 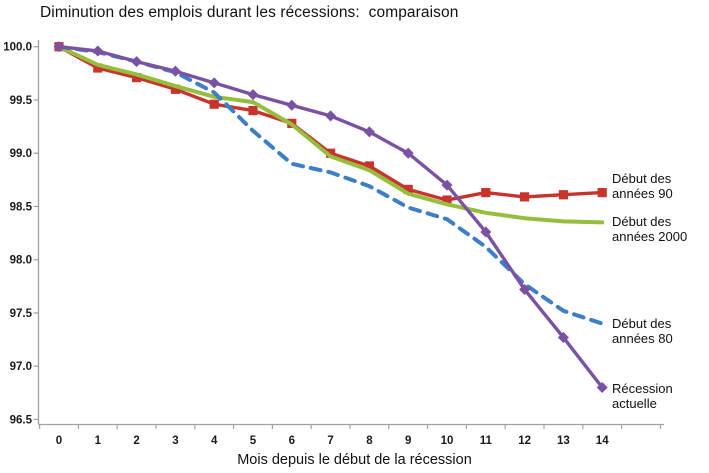 I want to click on x-tick-label: 6, so click(x=292, y=441).